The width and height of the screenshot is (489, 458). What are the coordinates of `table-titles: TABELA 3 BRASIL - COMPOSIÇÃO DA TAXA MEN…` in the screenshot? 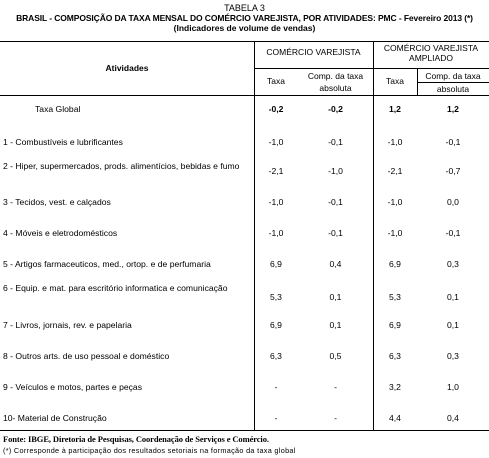 It's located at (244, 18).